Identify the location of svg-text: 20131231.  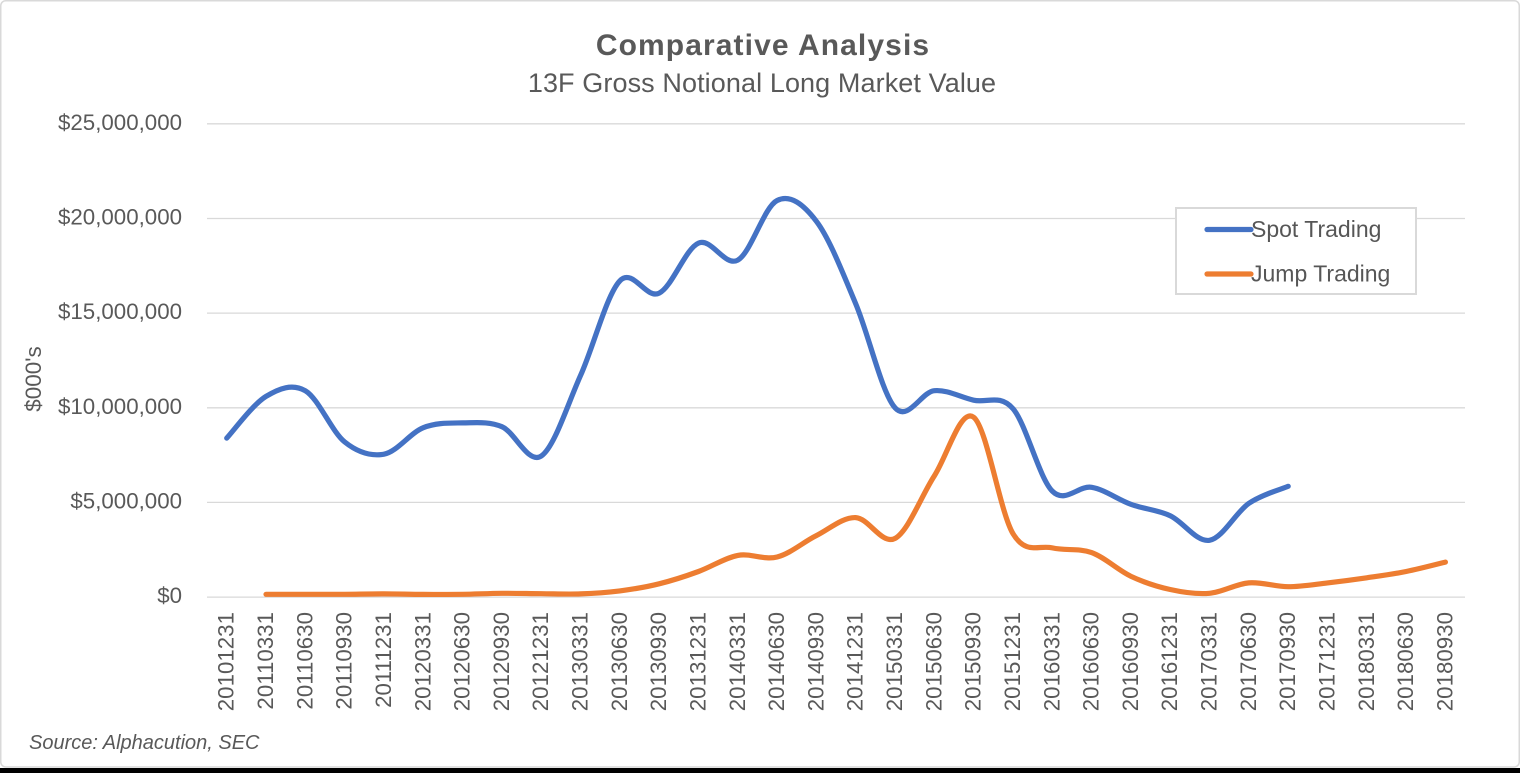
(698, 661).